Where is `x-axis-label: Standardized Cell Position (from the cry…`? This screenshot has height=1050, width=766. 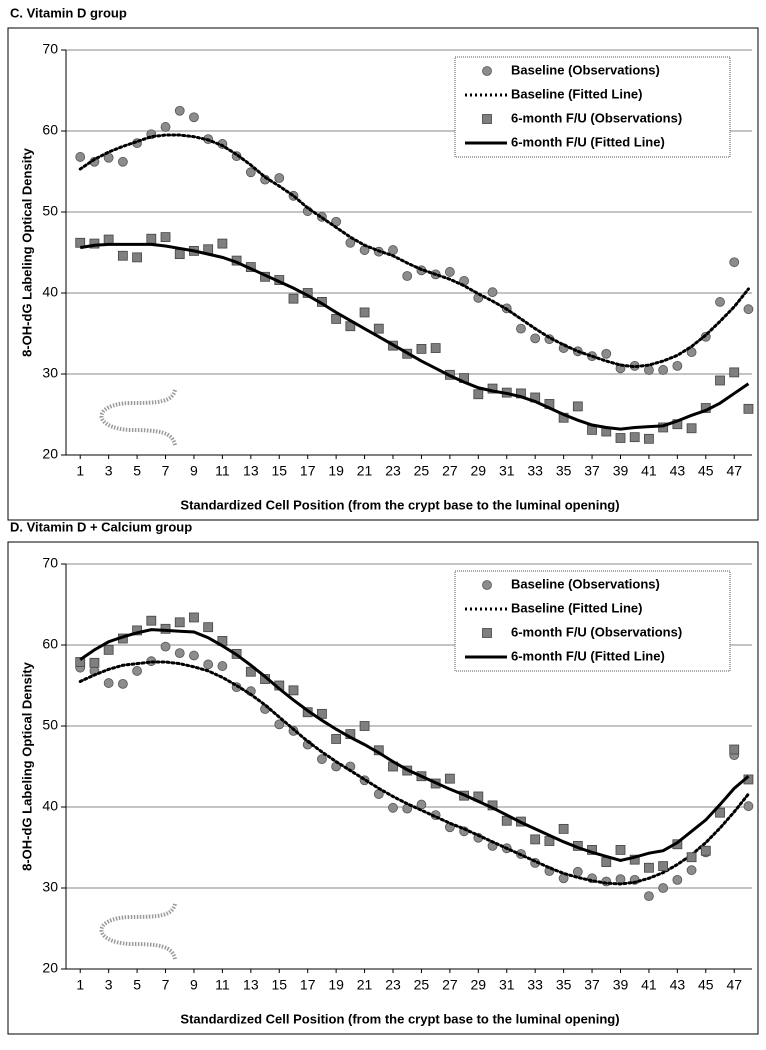
x-axis-label: Standardized Cell Position (from the cry… is located at coordinates (399, 1018).